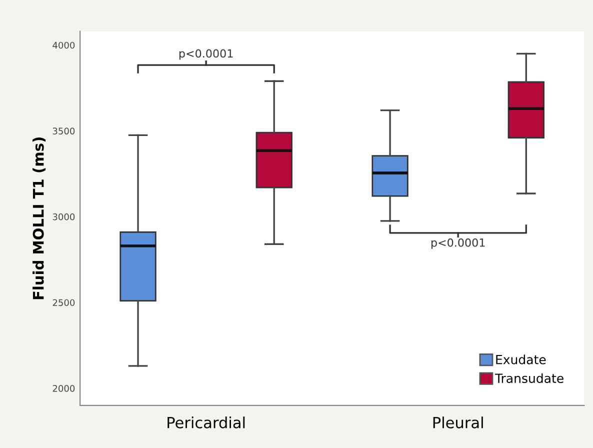  Describe the element at coordinates (63, 216) in the screenshot. I see `y-tick-label: 3000` at that location.